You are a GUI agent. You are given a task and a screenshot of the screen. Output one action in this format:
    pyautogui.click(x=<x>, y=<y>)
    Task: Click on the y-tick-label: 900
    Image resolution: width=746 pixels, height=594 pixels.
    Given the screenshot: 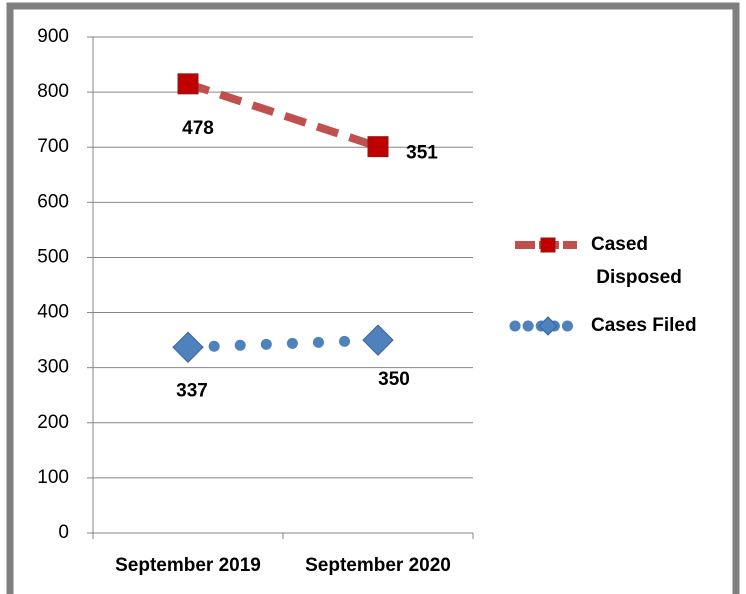 What is the action you would take?
    pyautogui.click(x=53, y=36)
    